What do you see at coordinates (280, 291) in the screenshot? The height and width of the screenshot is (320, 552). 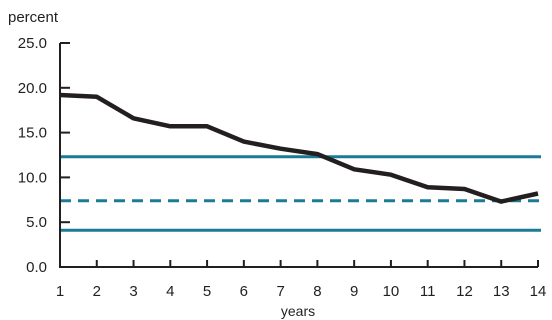 I see `x-tick-label: 7` at bounding box center [280, 291].